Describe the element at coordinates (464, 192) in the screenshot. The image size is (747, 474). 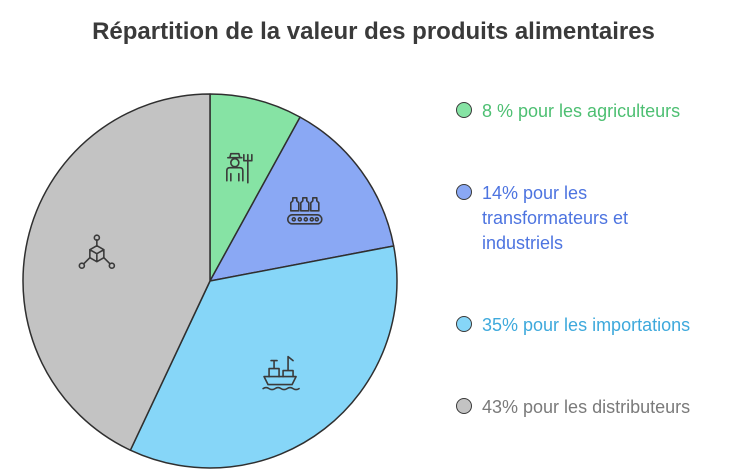
I see `legend-dot-transformateurs` at that location.